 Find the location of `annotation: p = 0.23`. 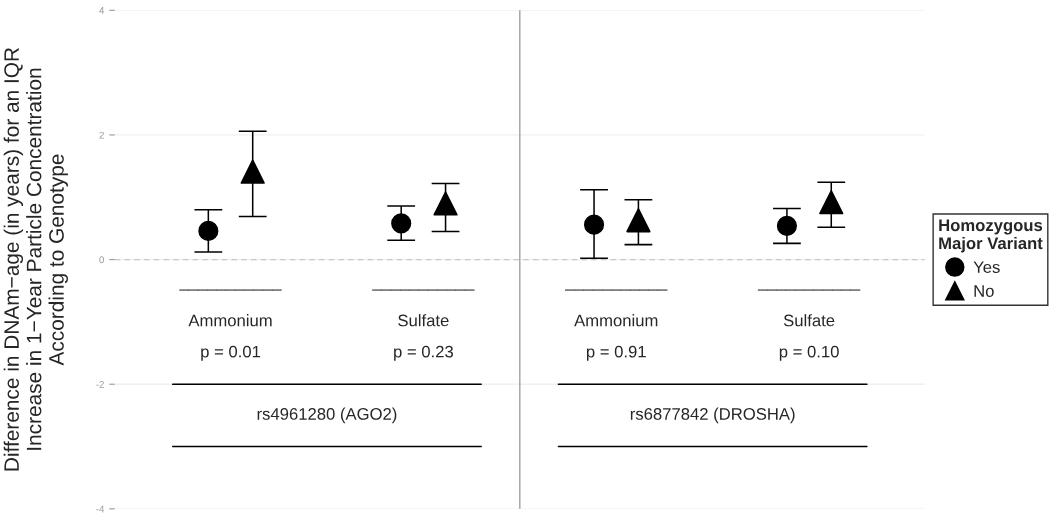

annotation: p = 0.23 is located at coordinates (423, 353).